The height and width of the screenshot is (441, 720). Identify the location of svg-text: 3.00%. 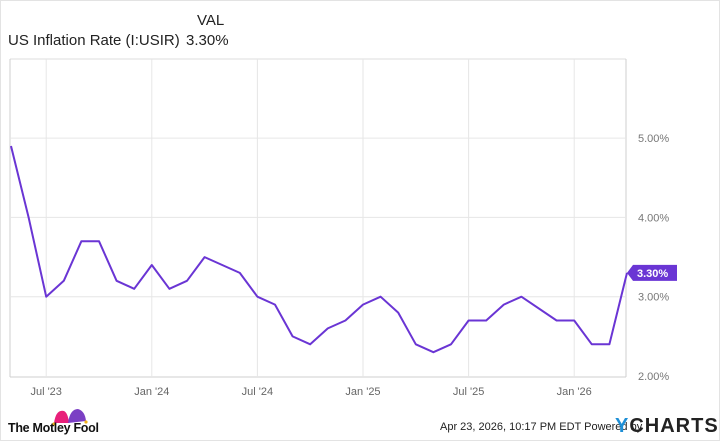
(653, 298).